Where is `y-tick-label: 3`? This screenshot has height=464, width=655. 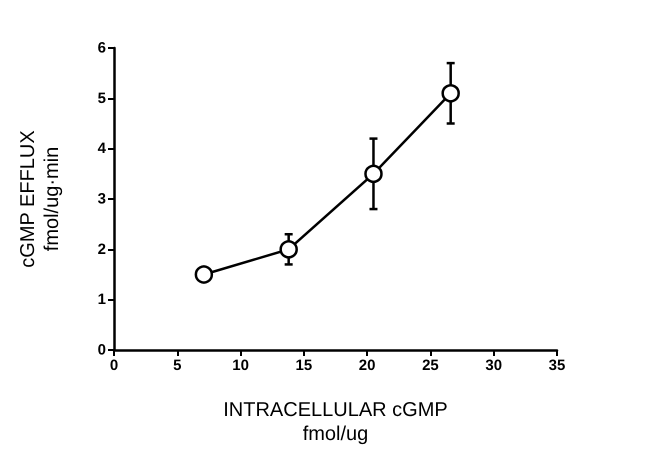
y-tick-label: 3 is located at coordinates (102, 199).